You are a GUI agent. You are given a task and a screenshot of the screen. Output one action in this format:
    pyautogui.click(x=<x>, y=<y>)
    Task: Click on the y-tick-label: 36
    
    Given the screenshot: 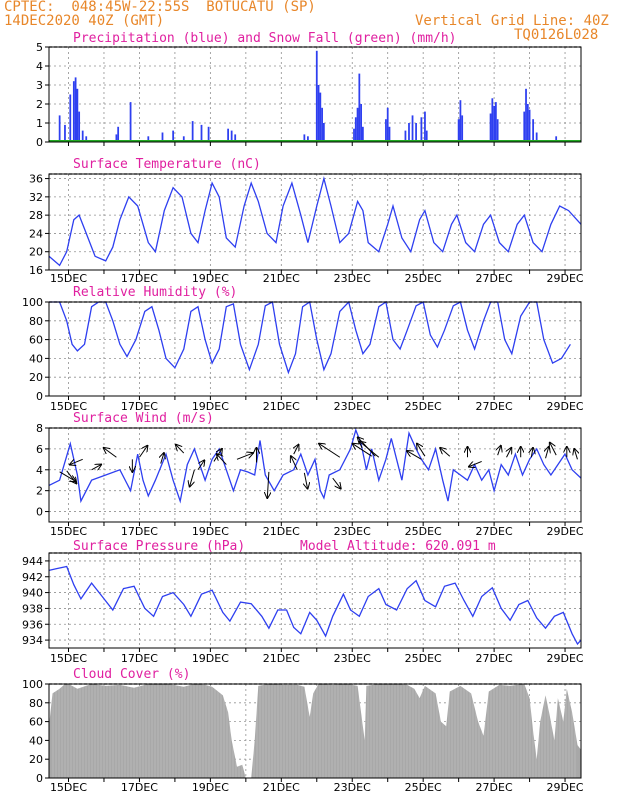 What is the action you would take?
    pyautogui.click(x=36, y=179)
    